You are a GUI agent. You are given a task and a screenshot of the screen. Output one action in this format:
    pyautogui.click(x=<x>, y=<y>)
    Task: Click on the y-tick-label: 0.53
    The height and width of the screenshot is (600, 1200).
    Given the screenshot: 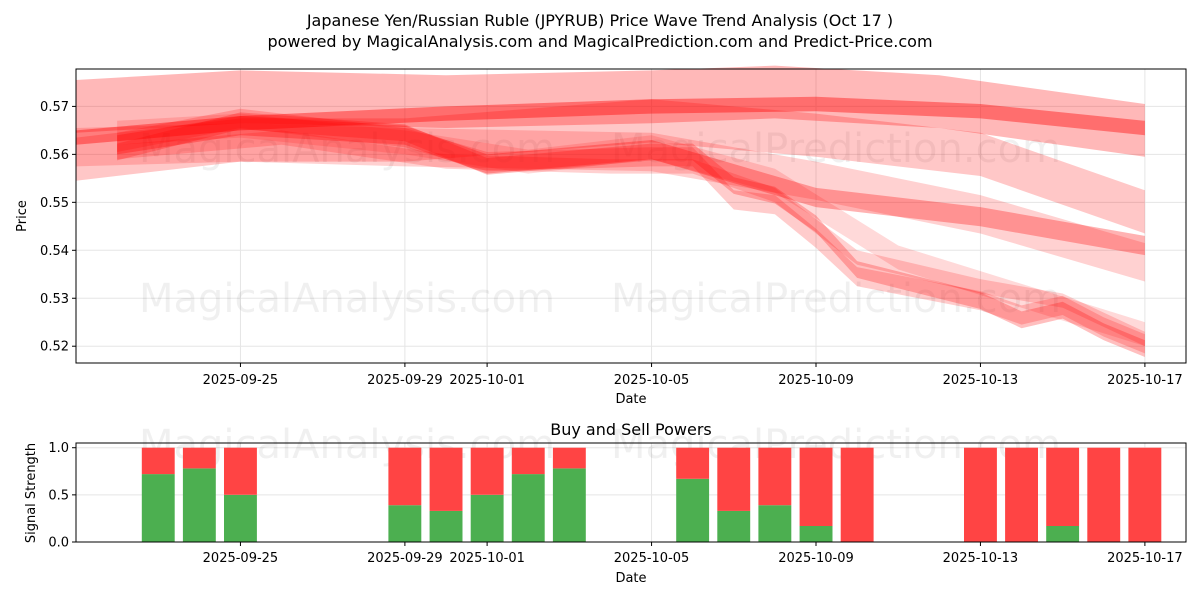 What is the action you would take?
    pyautogui.click(x=54, y=299)
    